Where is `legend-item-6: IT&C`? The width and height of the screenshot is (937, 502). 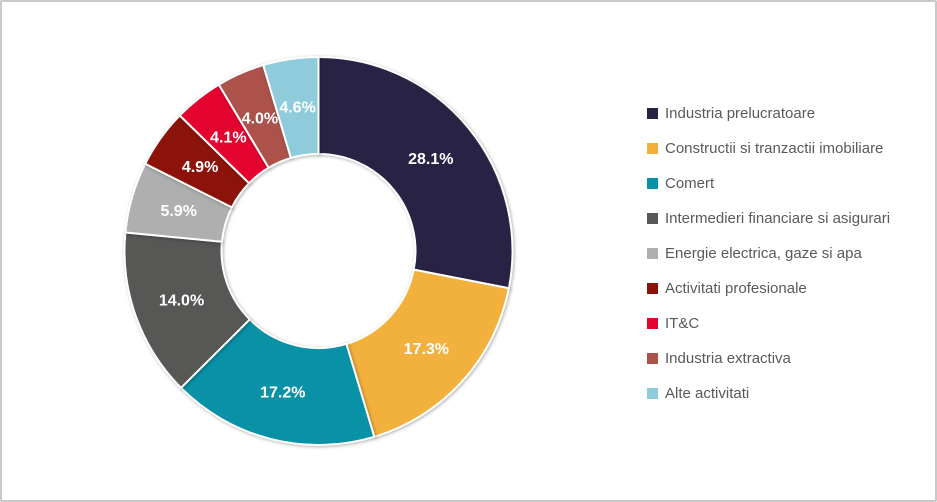 legend-item-6: IT&C is located at coordinates (768, 323).